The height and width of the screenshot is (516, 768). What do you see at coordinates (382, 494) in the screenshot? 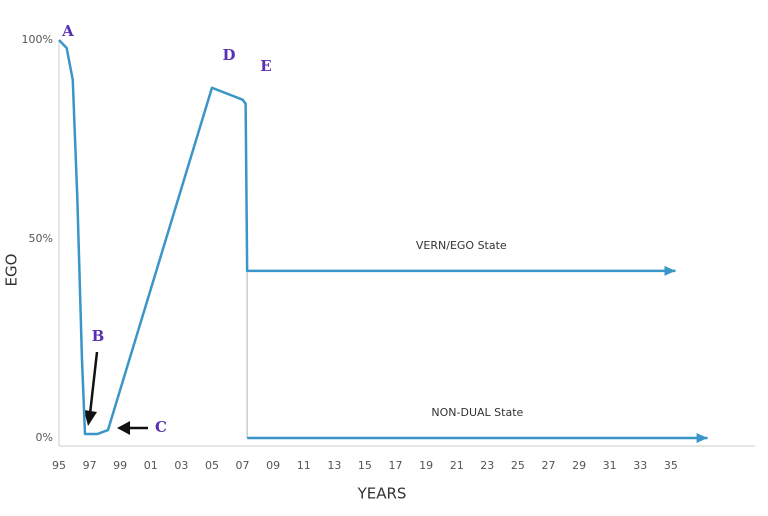
I see `x-axis-label: YEARS` at bounding box center [382, 494].